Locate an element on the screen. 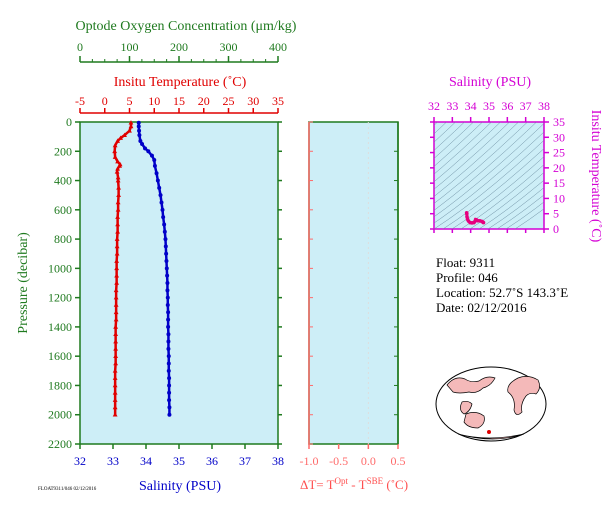 The image size is (616, 507). delta-tick-label: 0.5 is located at coordinates (398, 461).